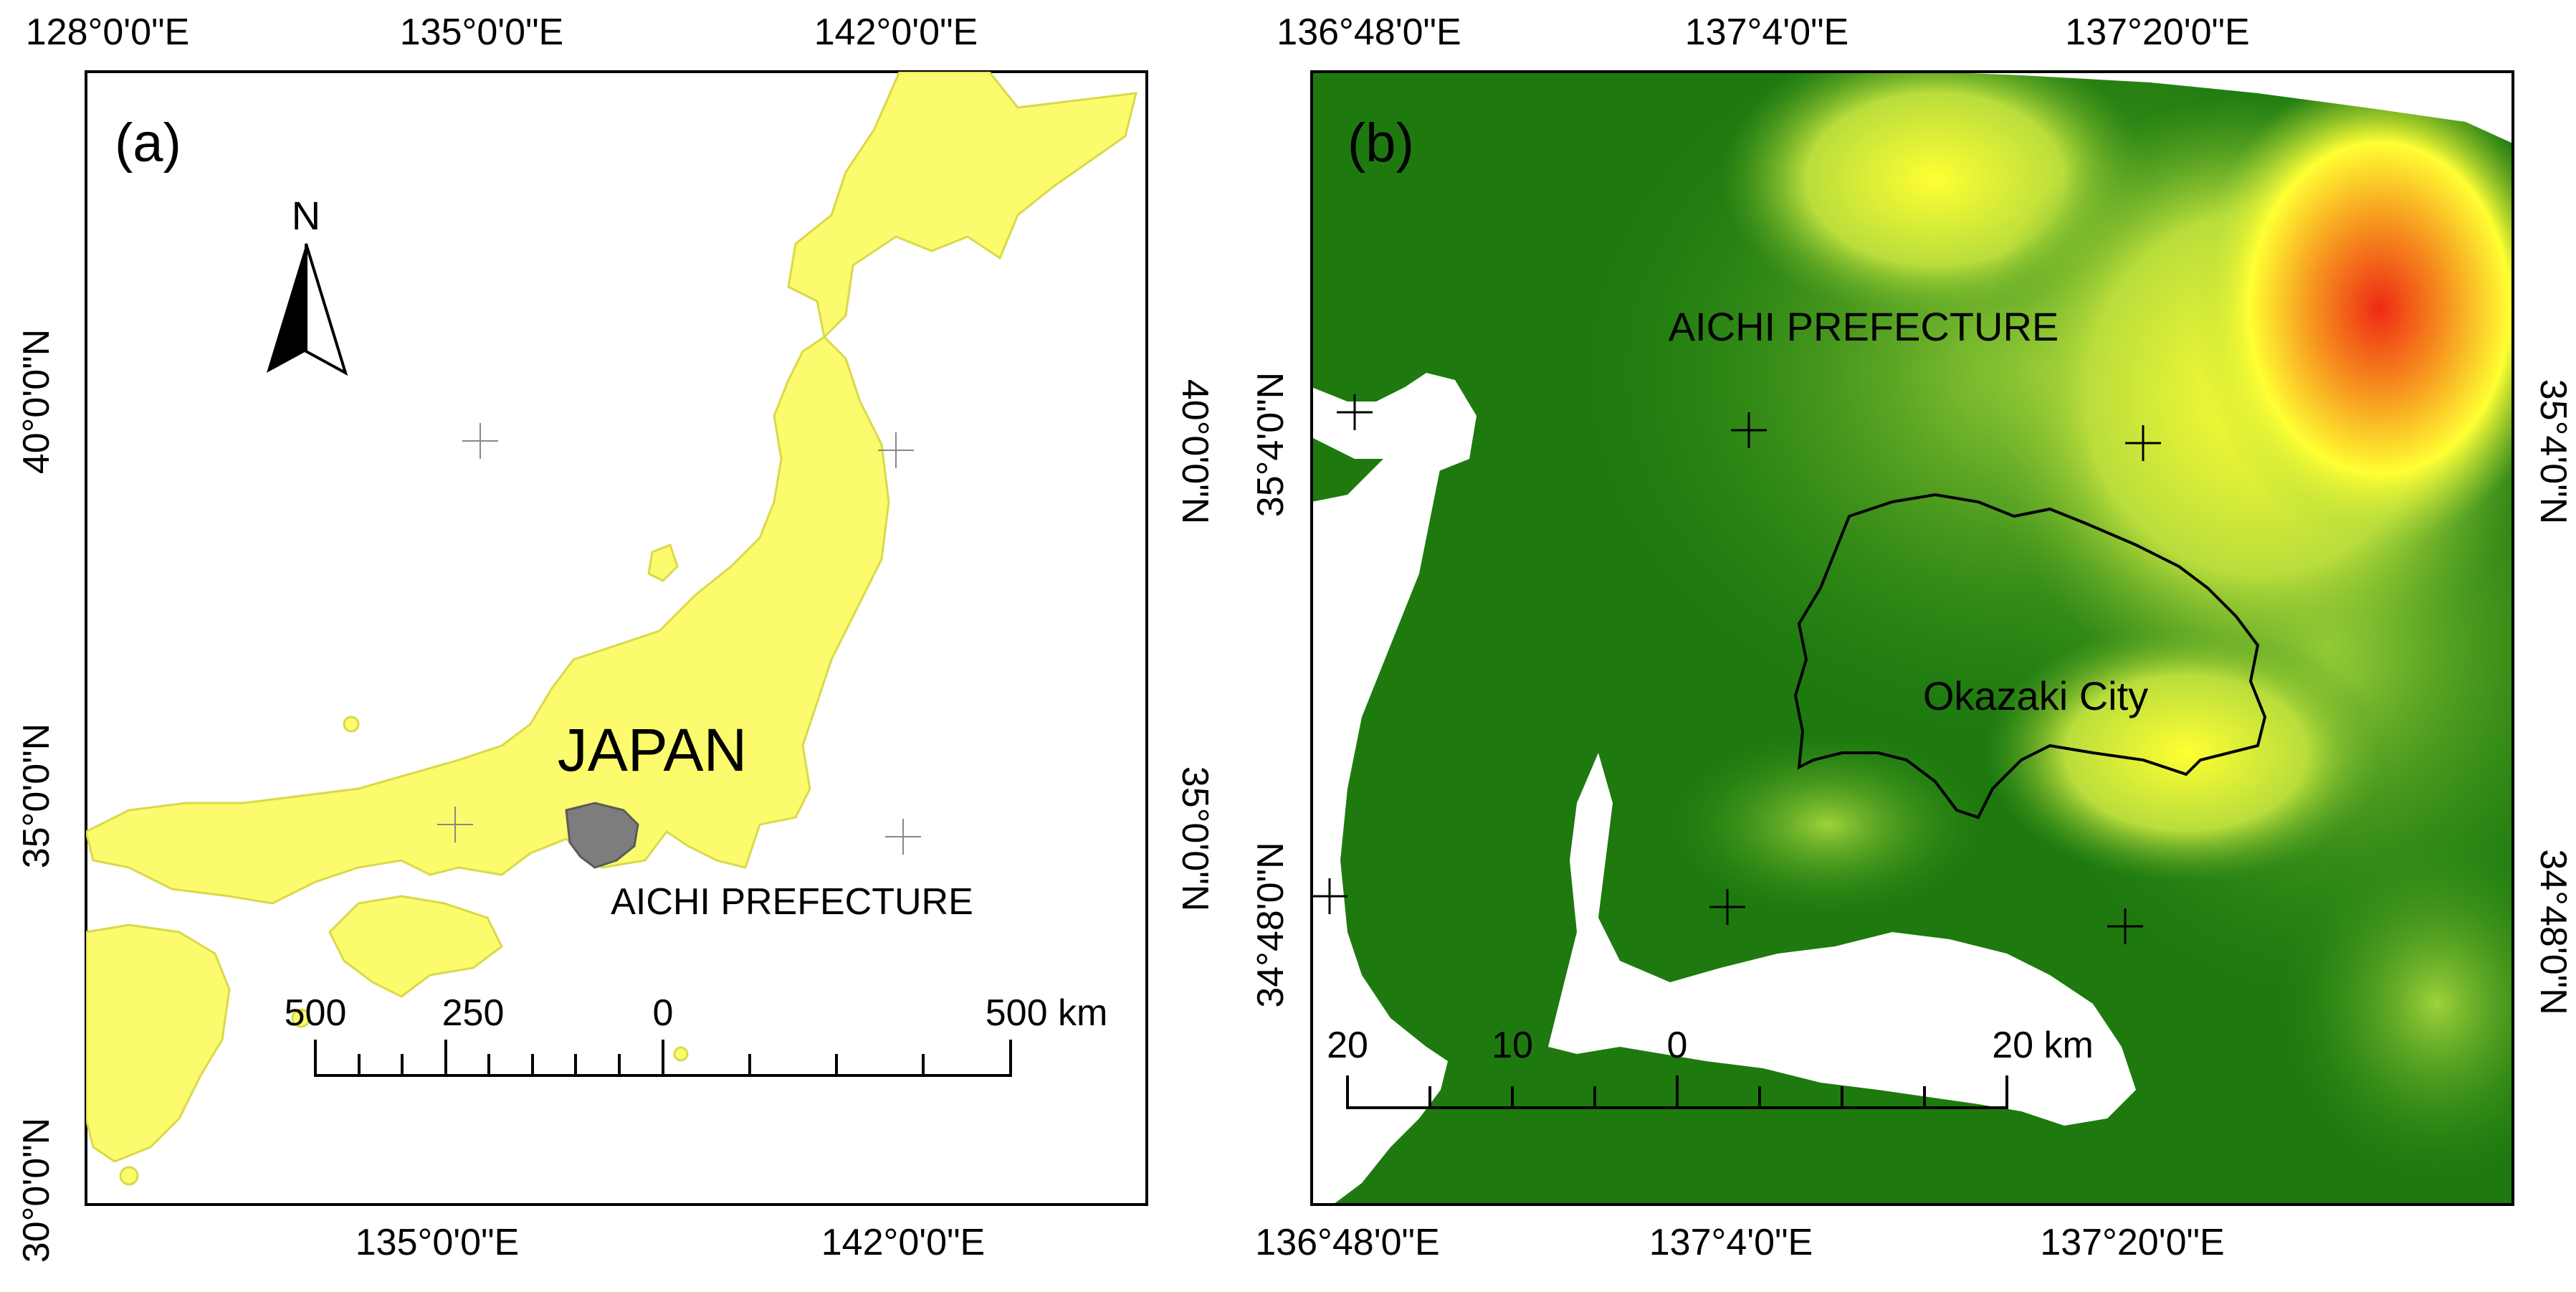 Image resolution: width=2576 pixels, height=1292 pixels. What do you see at coordinates (1380, 792) in the screenshot?
I see `ise-bay-water` at bounding box center [1380, 792].